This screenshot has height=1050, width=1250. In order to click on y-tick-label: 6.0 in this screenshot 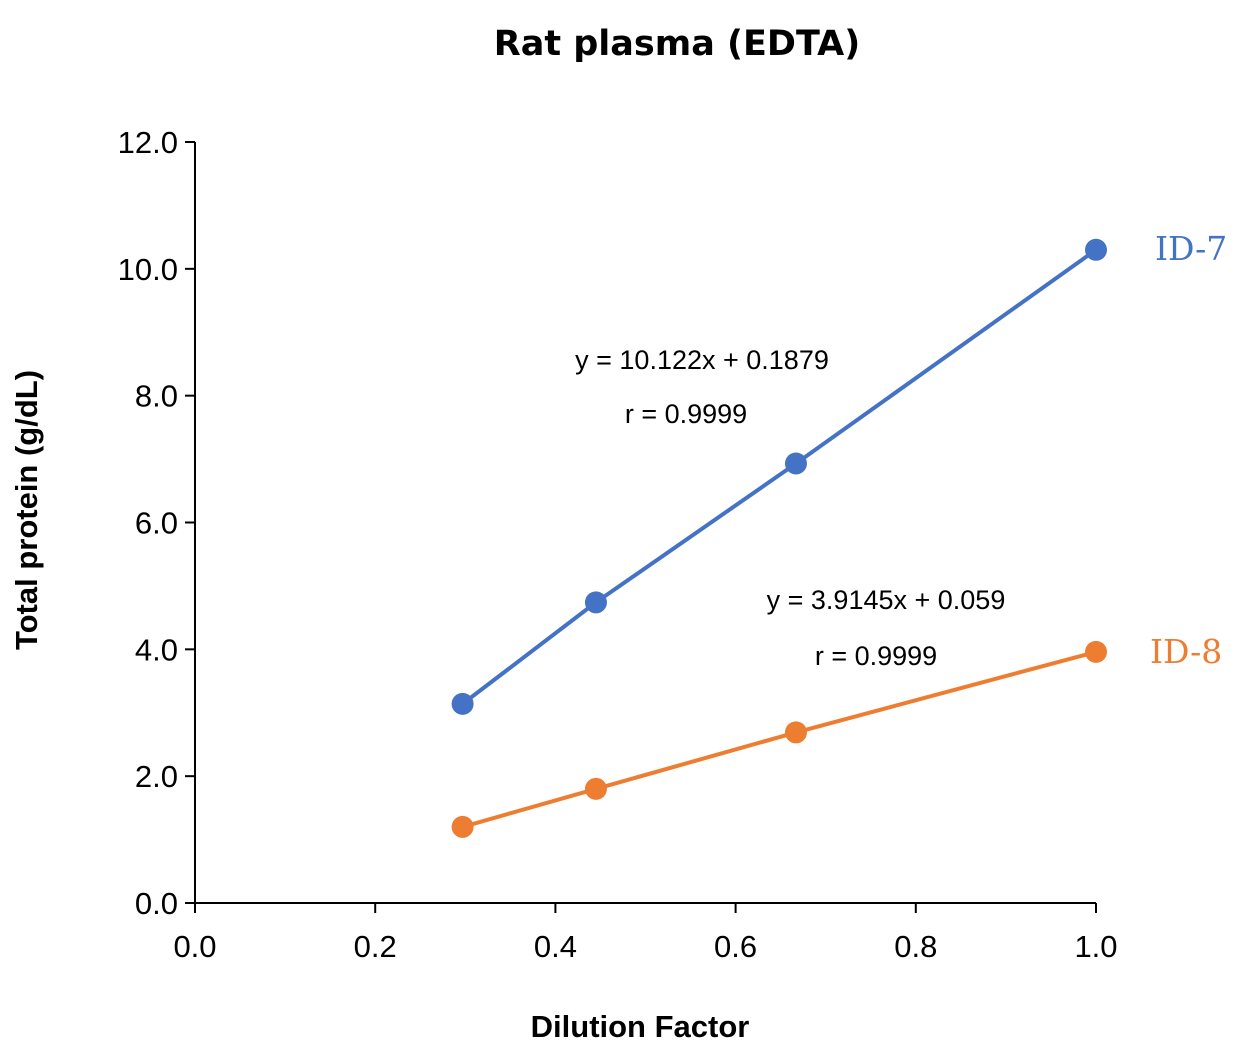, I will do `click(156, 523)`.